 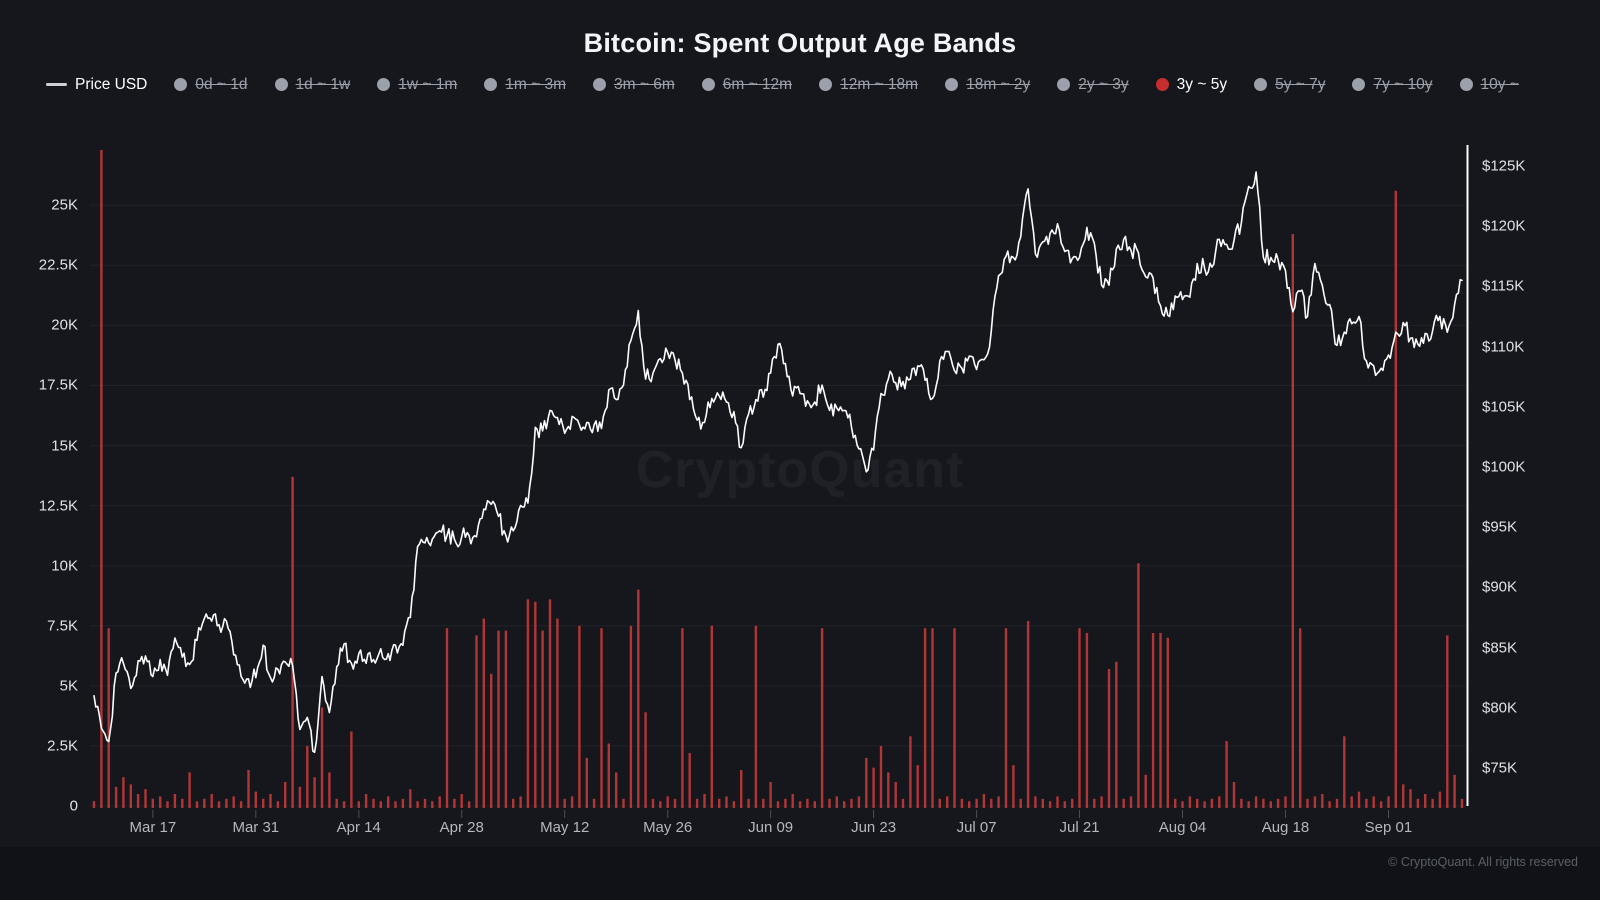 What do you see at coordinates (56, 84) in the screenshot?
I see `line-series-icon` at bounding box center [56, 84].